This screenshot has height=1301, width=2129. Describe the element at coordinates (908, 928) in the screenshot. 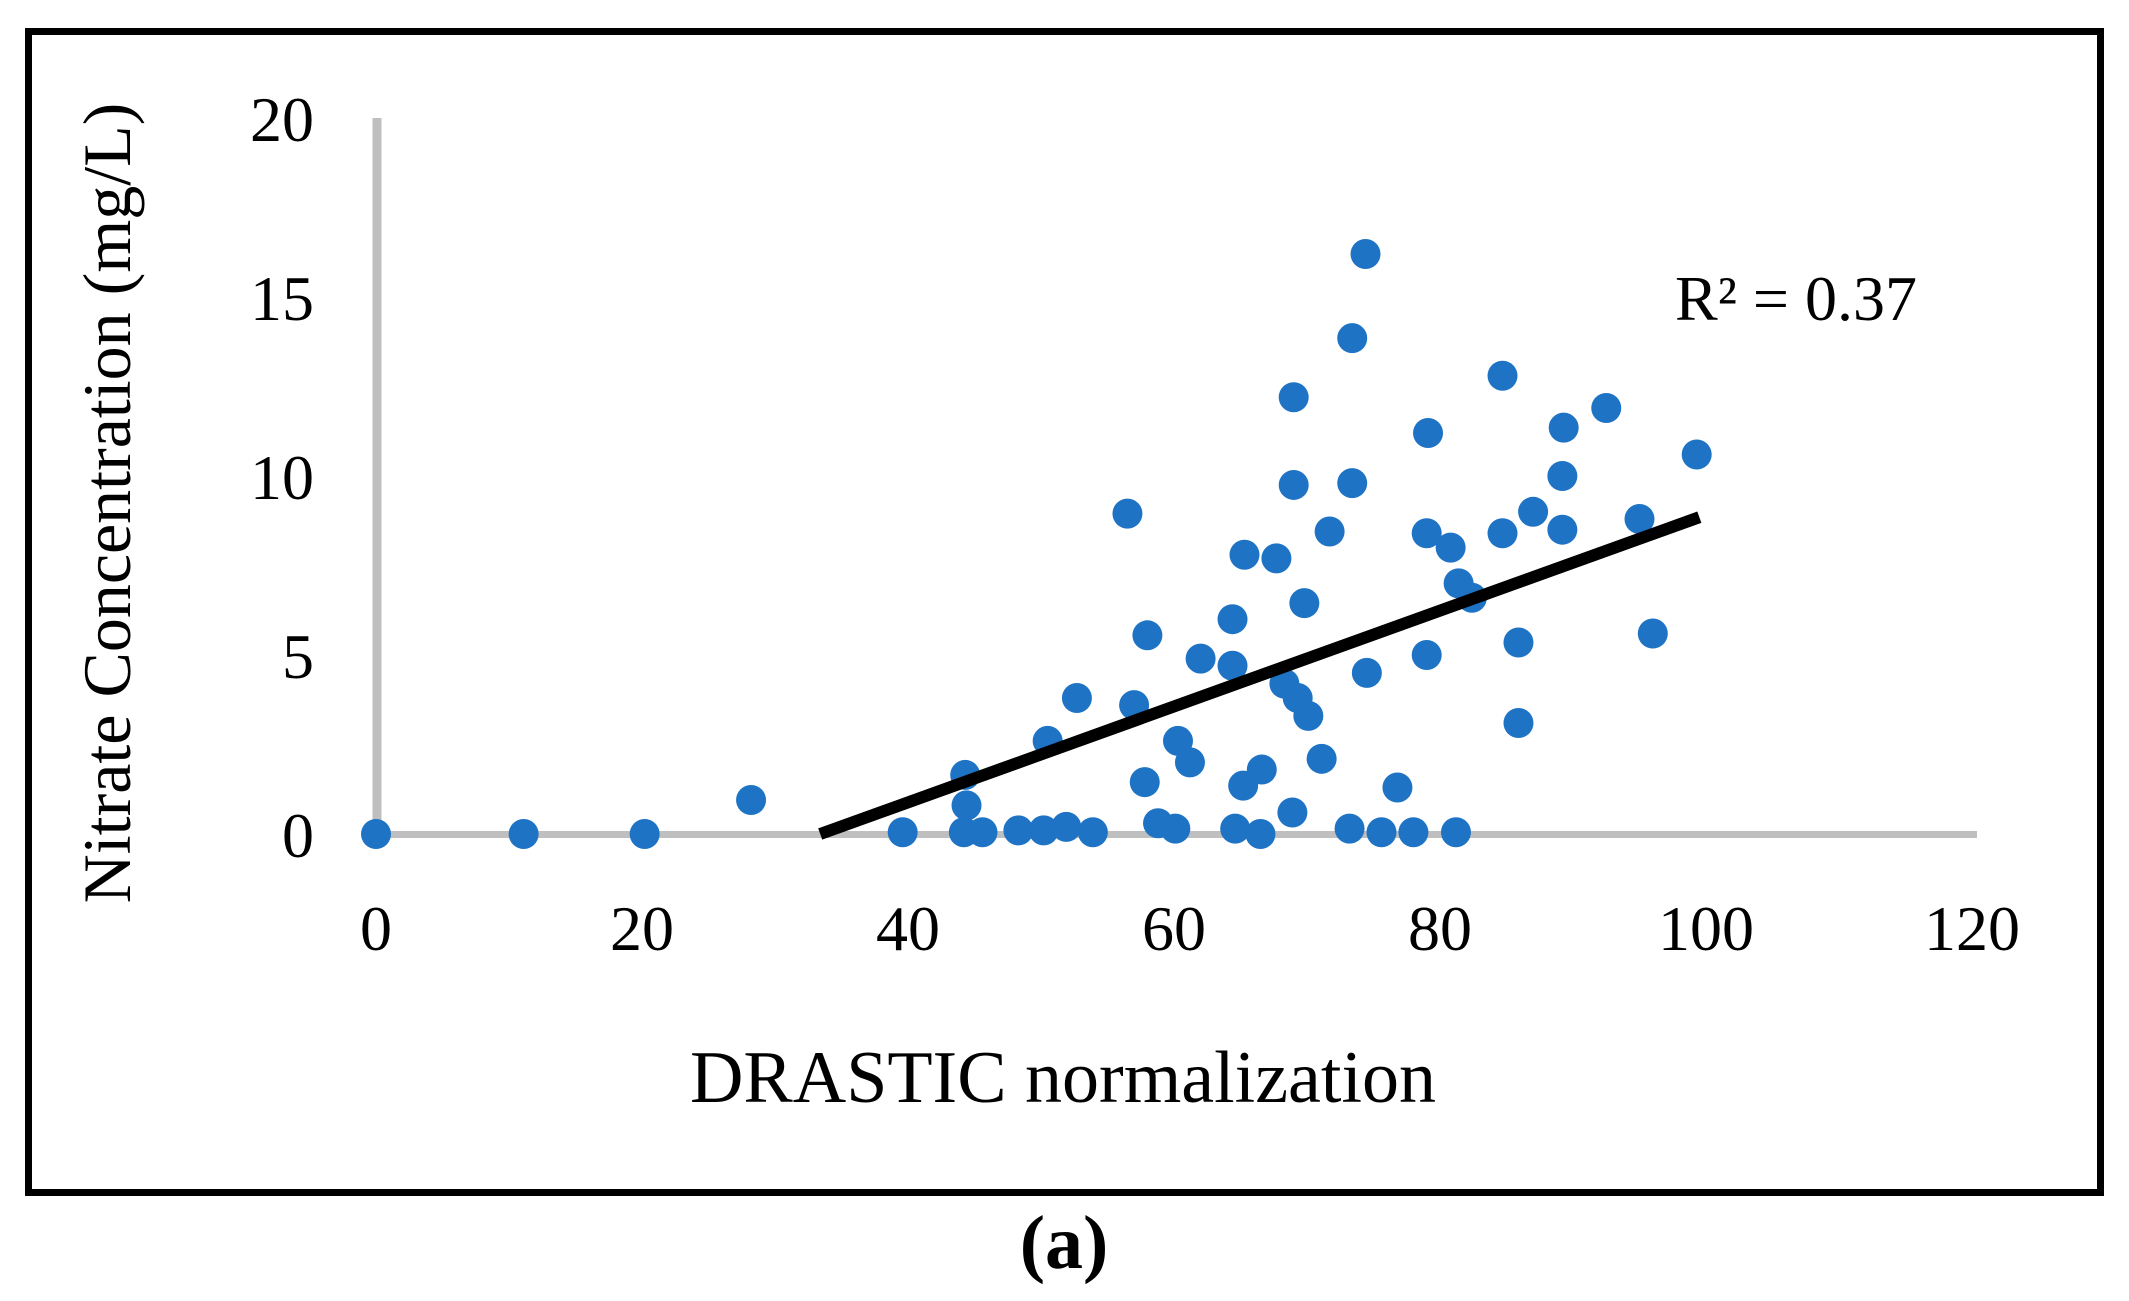

I see `x-tick-label: 40` at that location.